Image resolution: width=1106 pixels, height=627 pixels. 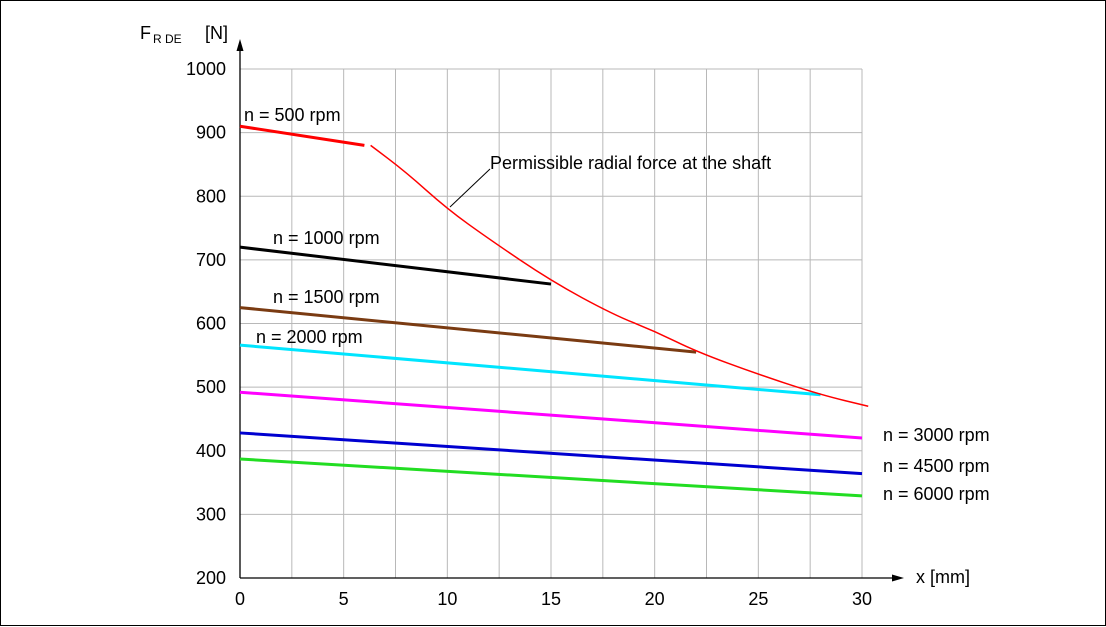 What do you see at coordinates (943, 577) in the screenshot?
I see `x-axis-label: x [mm]` at bounding box center [943, 577].